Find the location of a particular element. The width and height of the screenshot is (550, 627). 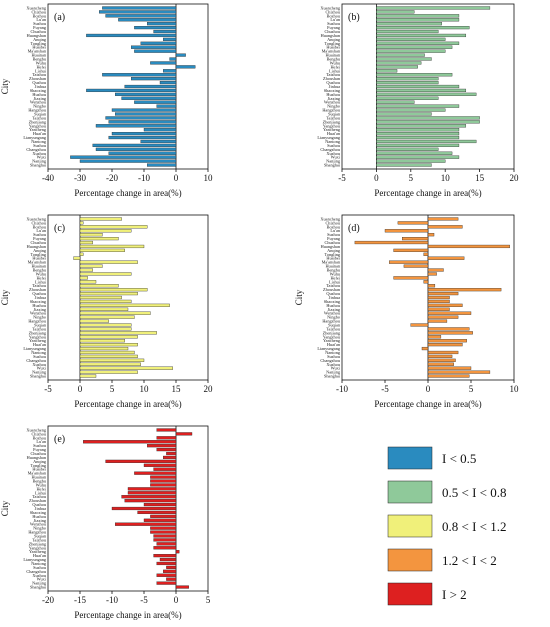

city-label-huainan: Huainan is located at coordinates (38, 266).